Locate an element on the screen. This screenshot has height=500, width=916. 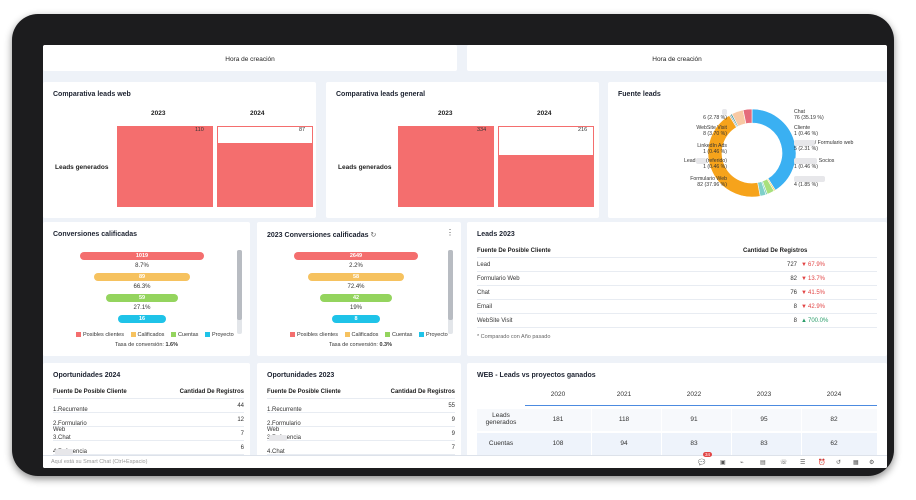
source-name: 1.Recurrente is located at coordinates (284, 410).